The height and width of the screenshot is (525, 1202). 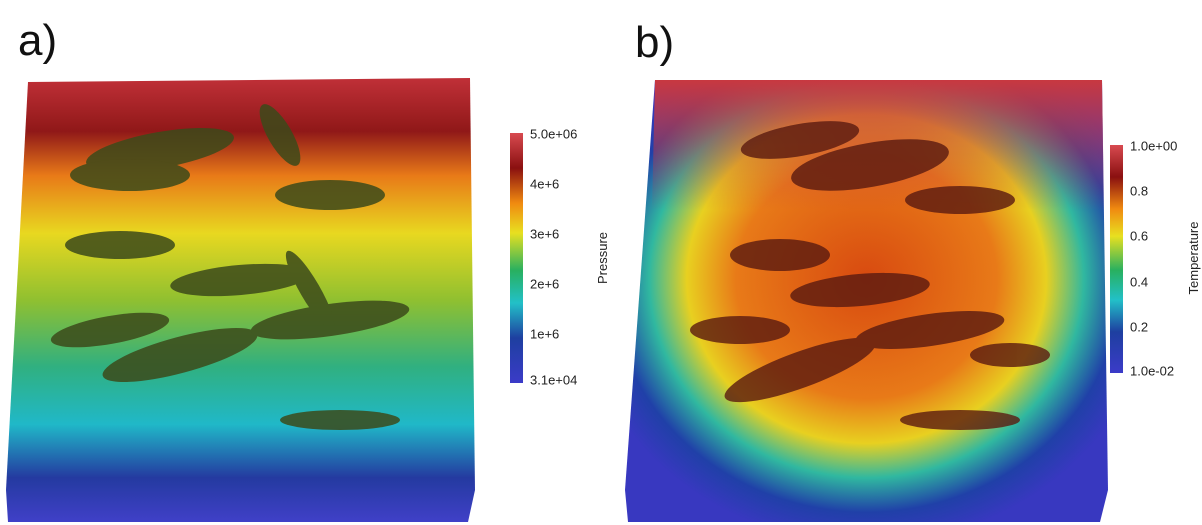 What do you see at coordinates (544, 283) in the screenshot?
I see `tick-label: 2e+6` at bounding box center [544, 283].